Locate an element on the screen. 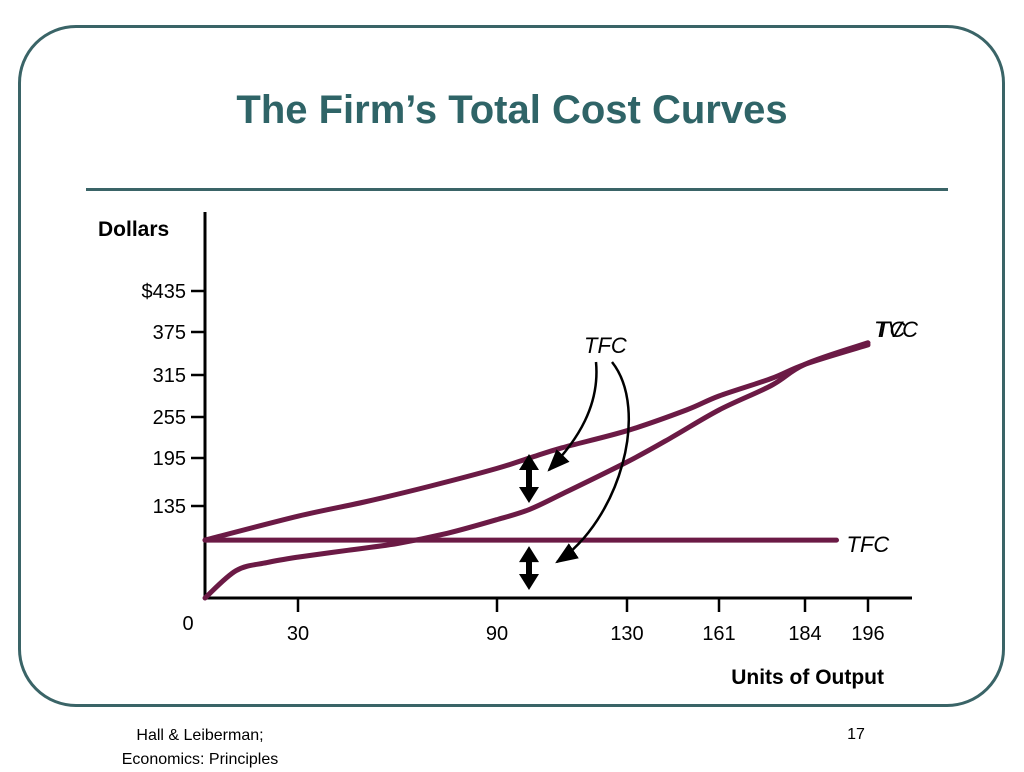  x-tick-label: 161 is located at coordinates (718, 634).